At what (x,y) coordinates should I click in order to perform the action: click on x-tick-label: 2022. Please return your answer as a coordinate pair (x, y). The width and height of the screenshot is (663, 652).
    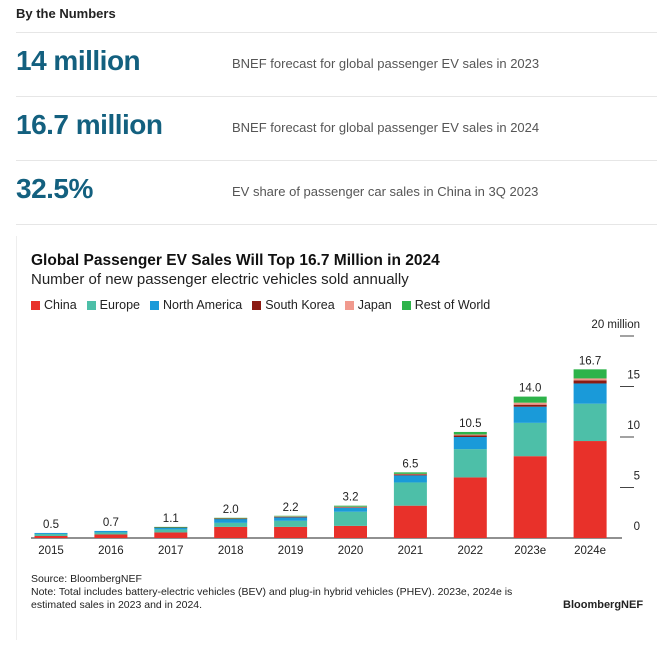
    Looking at the image, I should click on (471, 551).